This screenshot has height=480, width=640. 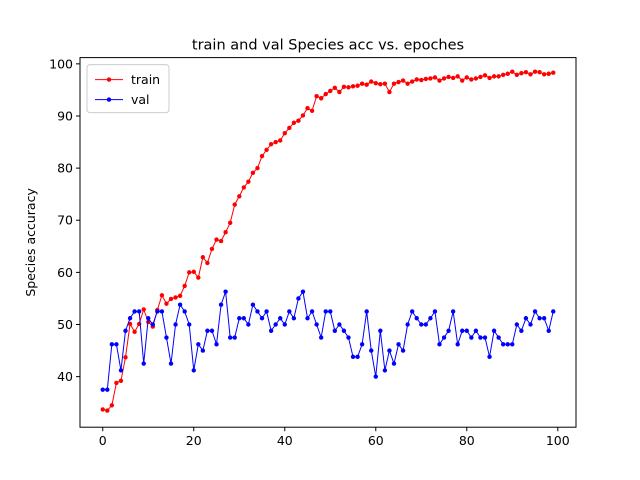 What do you see at coordinates (140, 99) in the screenshot?
I see `legend-label-val: val` at bounding box center [140, 99].